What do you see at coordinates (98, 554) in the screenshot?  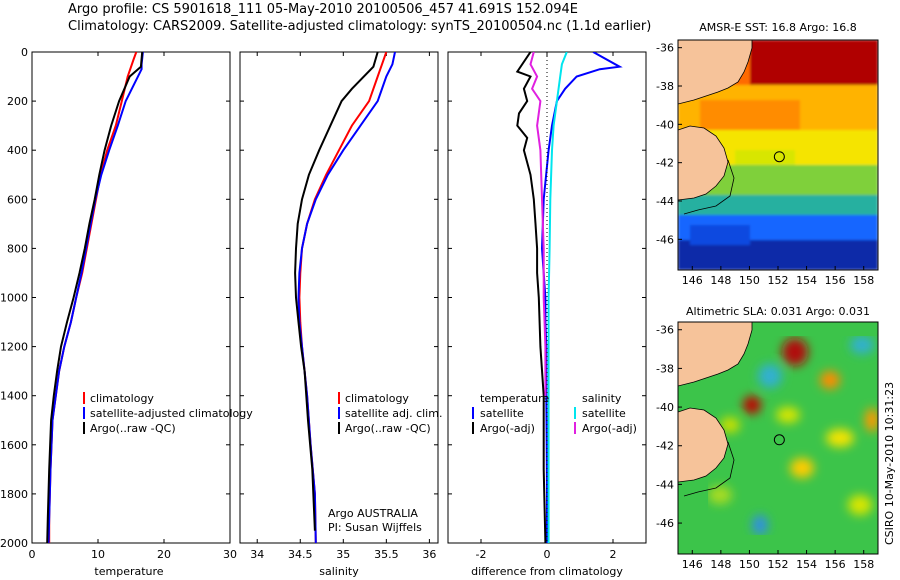 I see `x-tick-label: 10` at bounding box center [98, 554].